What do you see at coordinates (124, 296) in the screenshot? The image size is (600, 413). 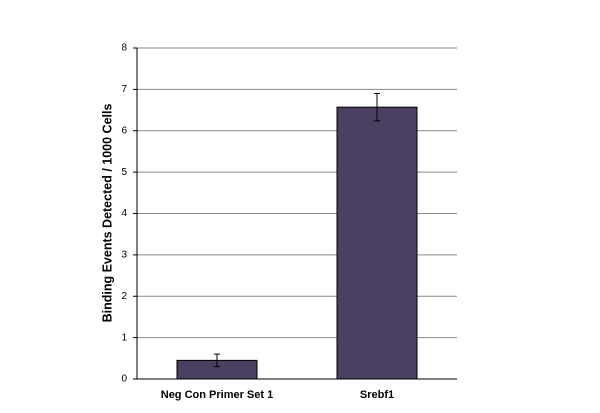 I see `y-tick-label: 2` at bounding box center [124, 296].